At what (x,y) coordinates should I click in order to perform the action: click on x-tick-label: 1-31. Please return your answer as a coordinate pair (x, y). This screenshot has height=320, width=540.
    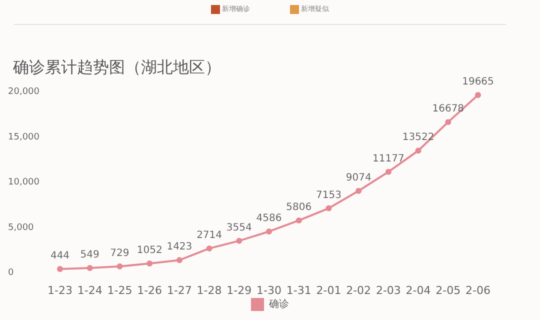
    Looking at the image, I should click on (299, 290).